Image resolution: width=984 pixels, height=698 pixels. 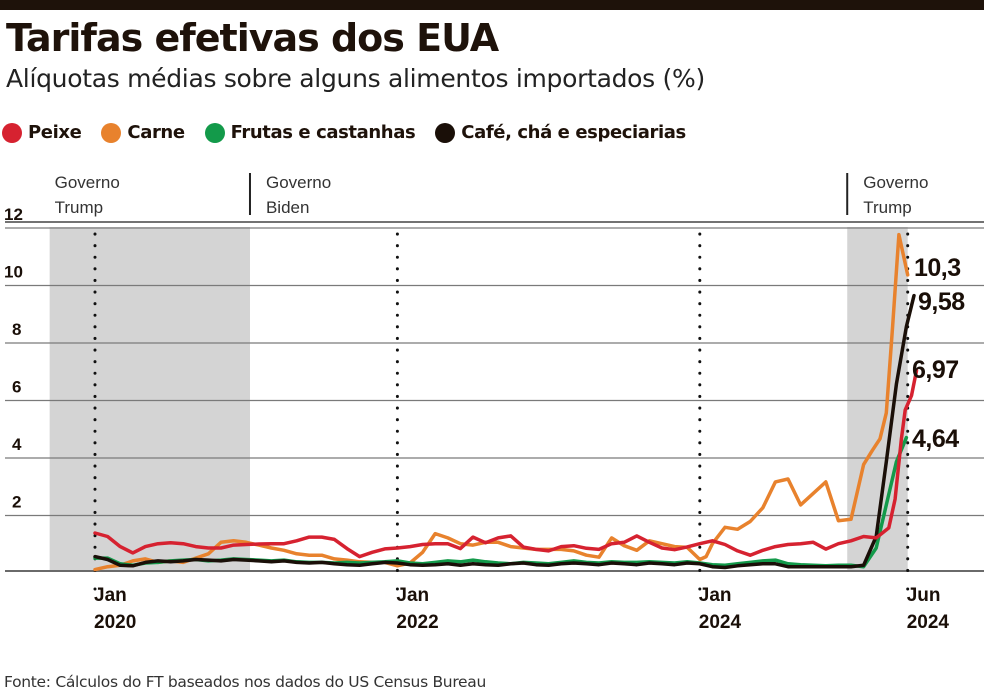 What do you see at coordinates (937, 268) in the screenshot?
I see `end-label: 10,3` at bounding box center [937, 268].